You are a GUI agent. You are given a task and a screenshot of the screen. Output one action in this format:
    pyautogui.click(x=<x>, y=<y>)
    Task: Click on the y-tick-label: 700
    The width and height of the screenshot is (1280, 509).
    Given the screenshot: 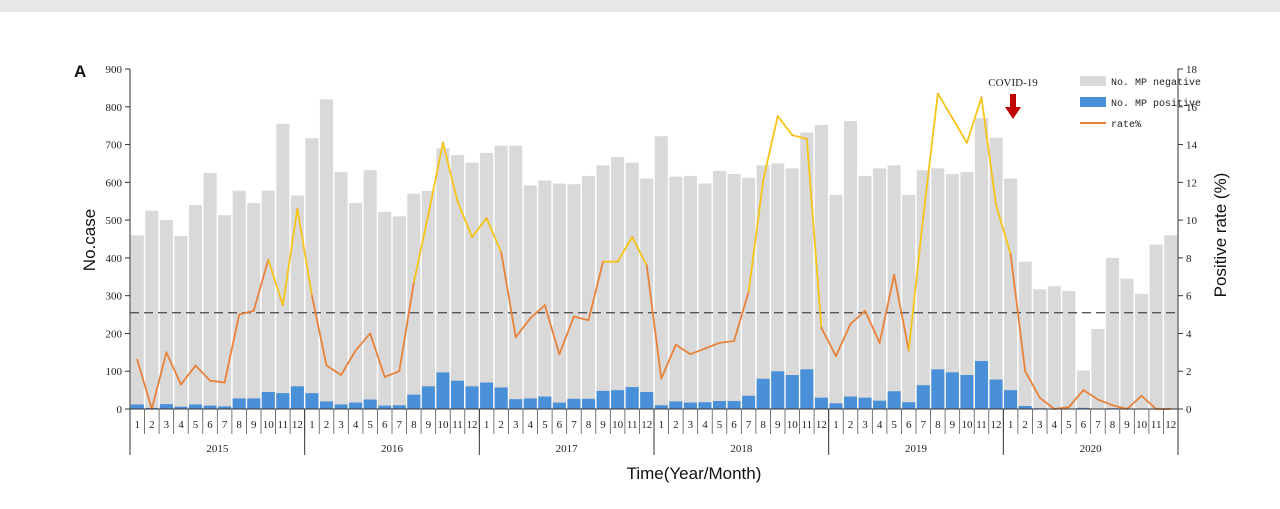 What is the action you would take?
    pyautogui.click(x=114, y=146)
    